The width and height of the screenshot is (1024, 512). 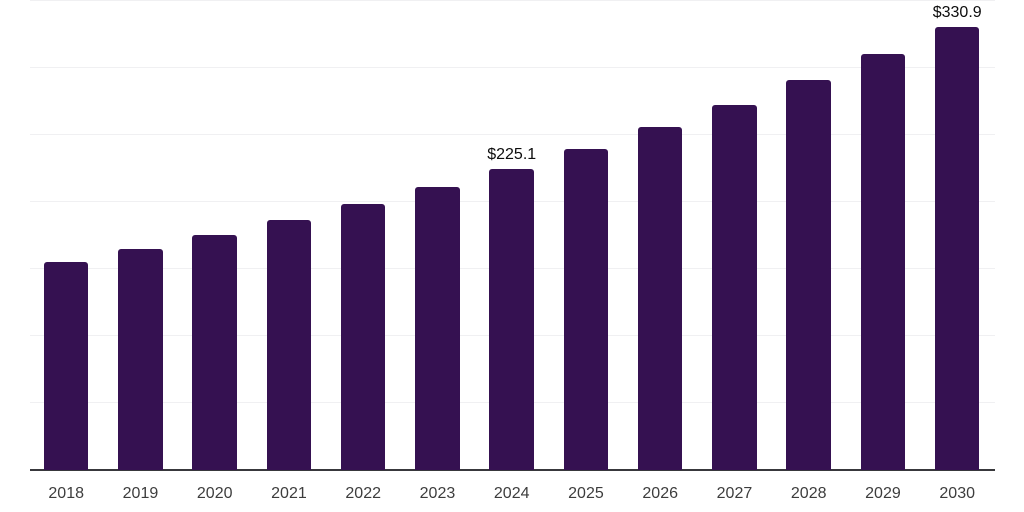 What do you see at coordinates (957, 248) in the screenshot?
I see `bar-2030` at bounding box center [957, 248].